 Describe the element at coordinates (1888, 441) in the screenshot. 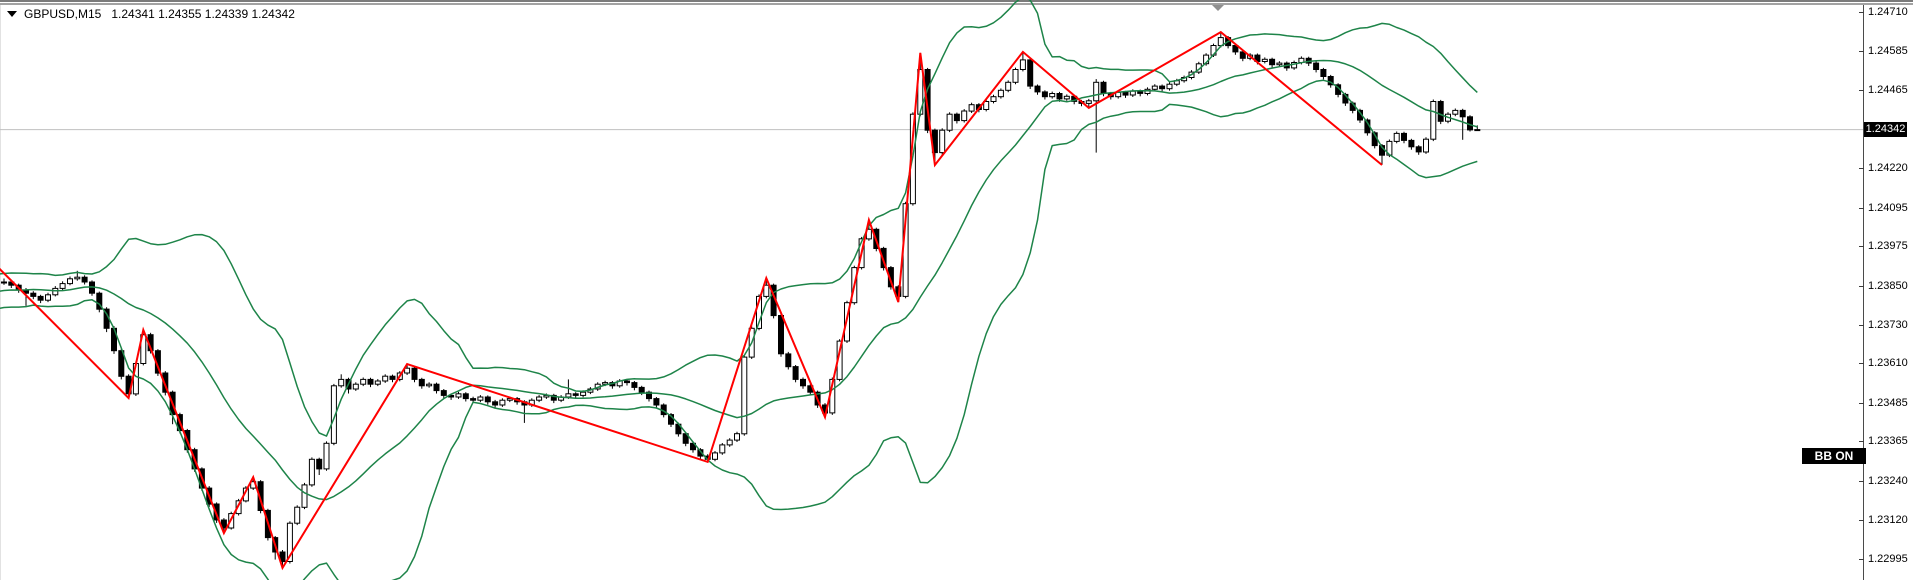

I see `price-tick-label: 1.23365` at that location.